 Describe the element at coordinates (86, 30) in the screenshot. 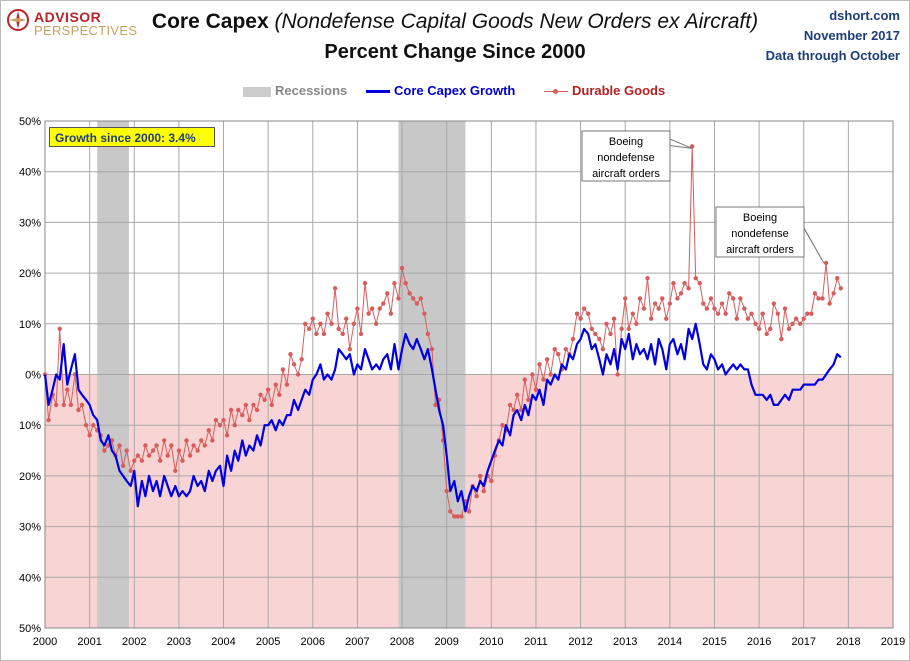

I see `logo-line2: PERSPECTIVES` at that location.